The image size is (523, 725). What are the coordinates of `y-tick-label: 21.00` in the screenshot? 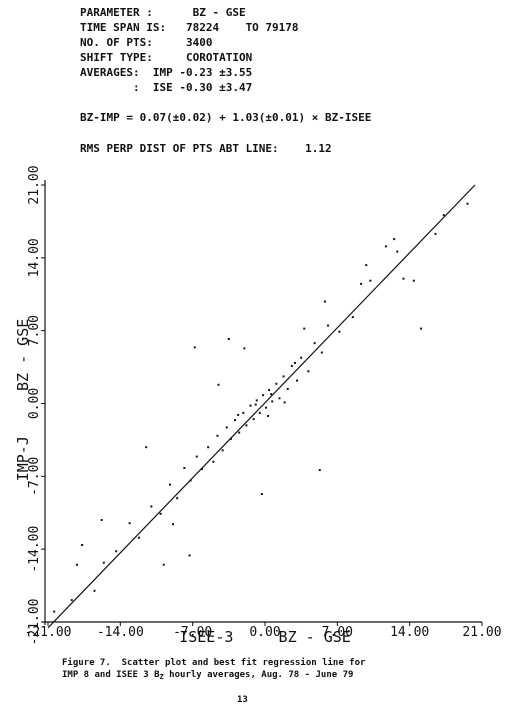 It's located at (34, 184).